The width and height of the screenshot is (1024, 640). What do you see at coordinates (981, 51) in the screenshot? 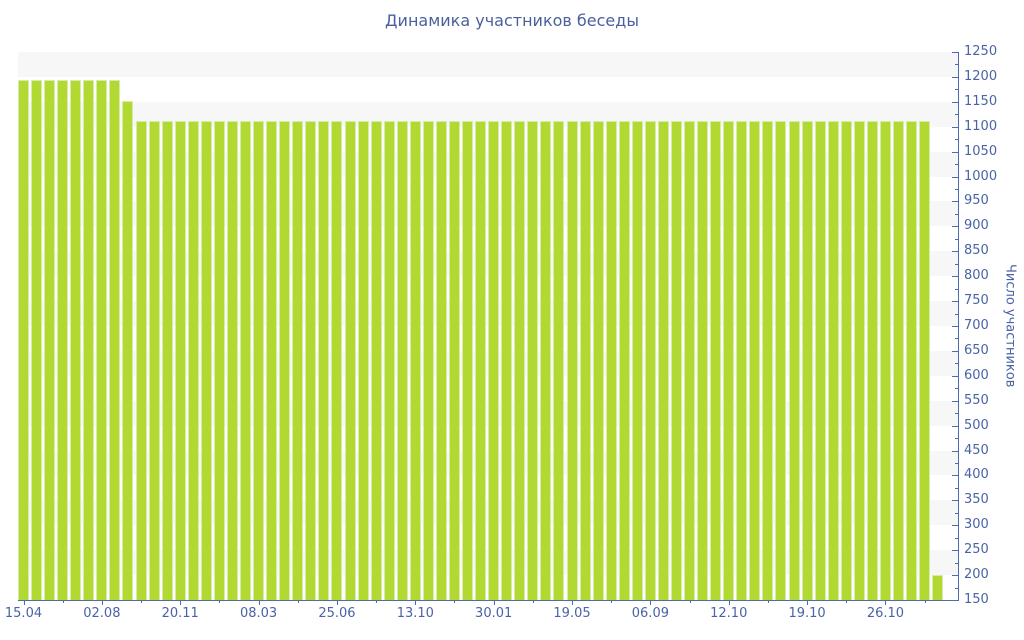
I see `y-axis-tick-label: 1250` at bounding box center [981, 51].